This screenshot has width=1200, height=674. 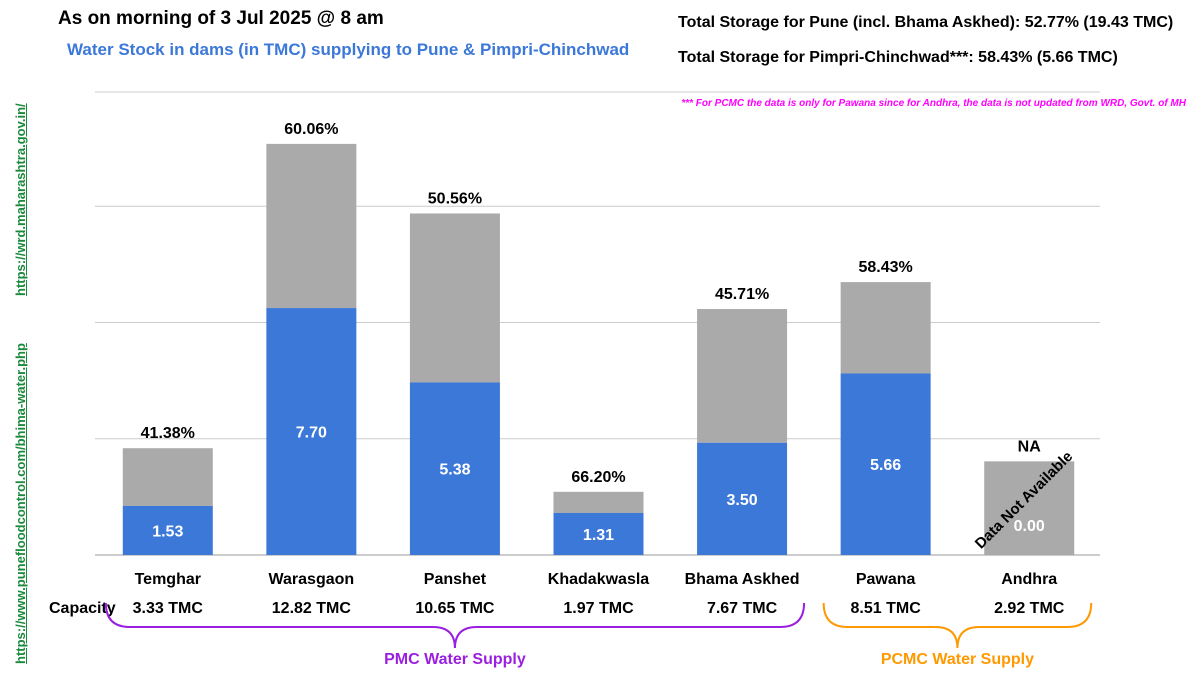 I want to click on bar-value-label: 1.31, so click(x=598, y=535).